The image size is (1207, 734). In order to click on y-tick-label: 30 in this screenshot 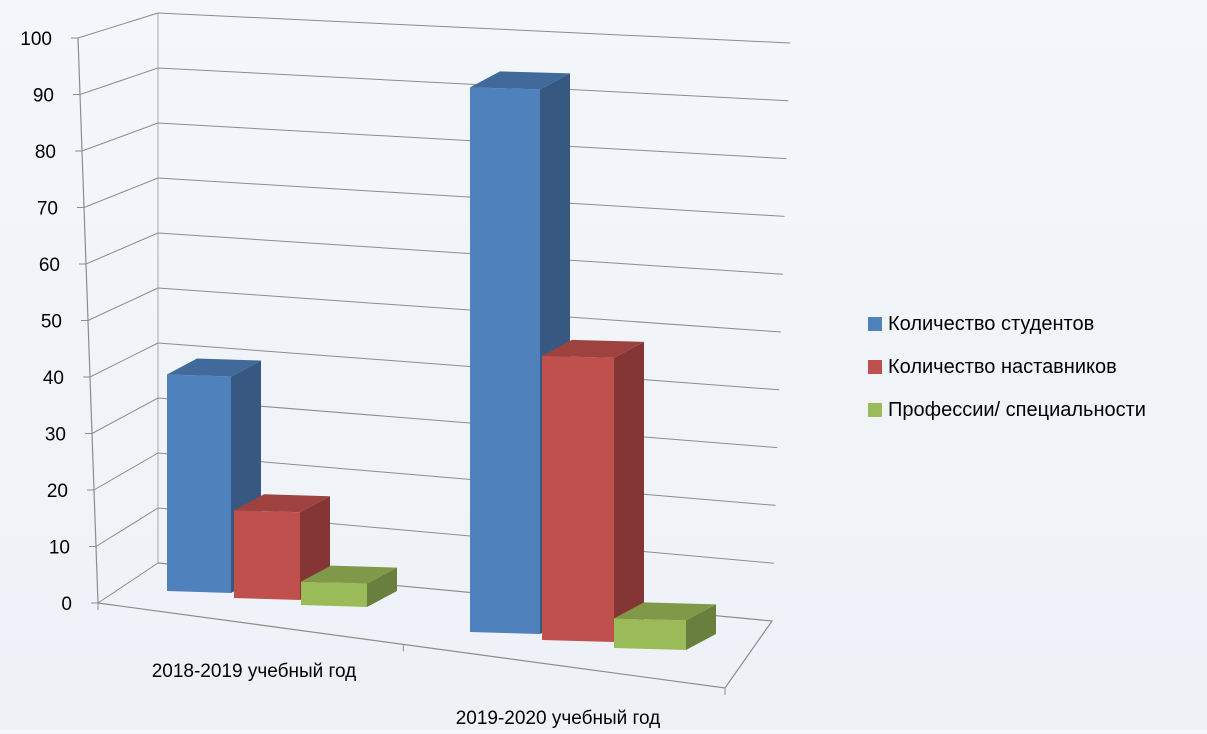, I will do `click(55, 435)`.